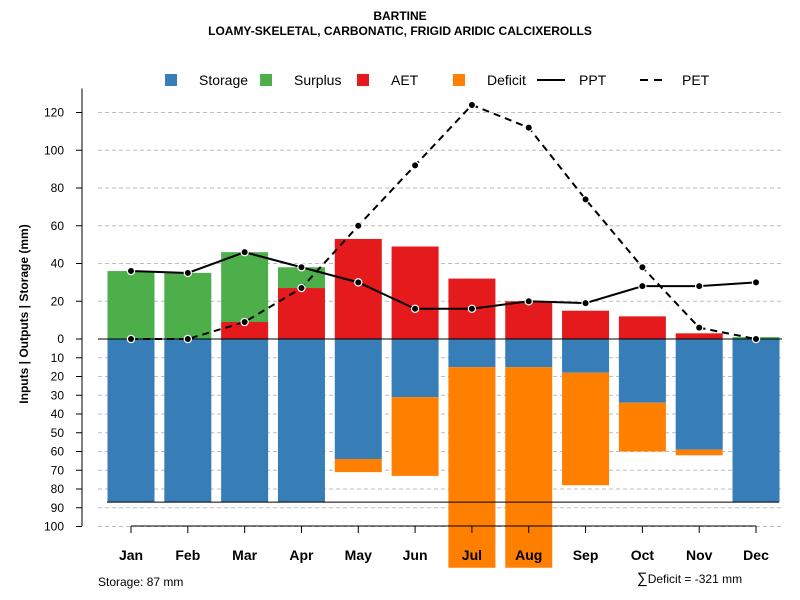  What do you see at coordinates (415, 555) in the screenshot?
I see `x-tick-label-jun: Jun` at bounding box center [415, 555].